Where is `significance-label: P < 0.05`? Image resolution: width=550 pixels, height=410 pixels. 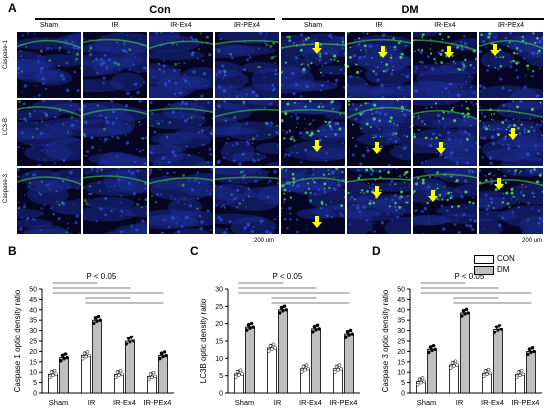
significance-label: P < 0.05 is located at coordinates (101, 276).